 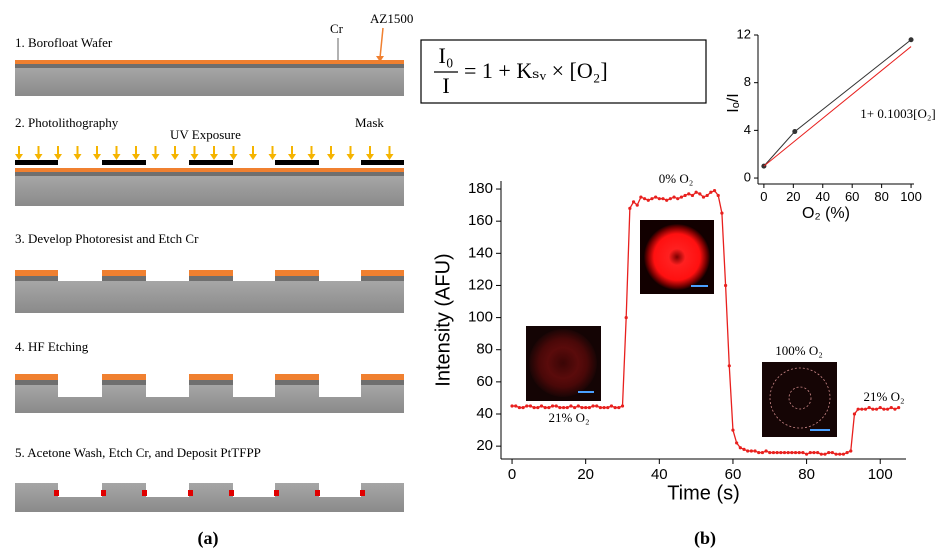 I want to click on x-tick-label: 100, so click(x=911, y=196).